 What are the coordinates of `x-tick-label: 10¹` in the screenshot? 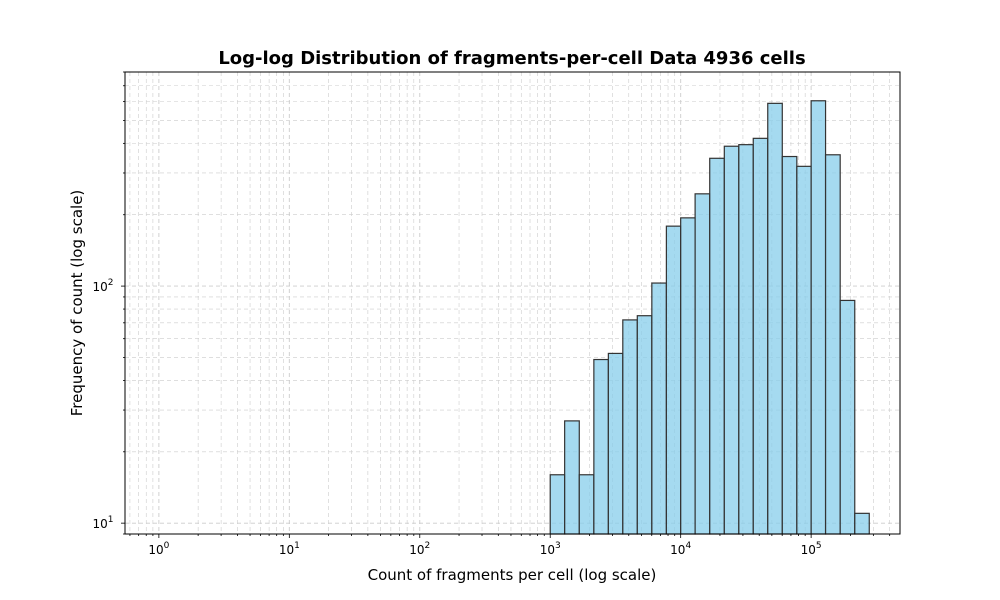 It's located at (289, 549).